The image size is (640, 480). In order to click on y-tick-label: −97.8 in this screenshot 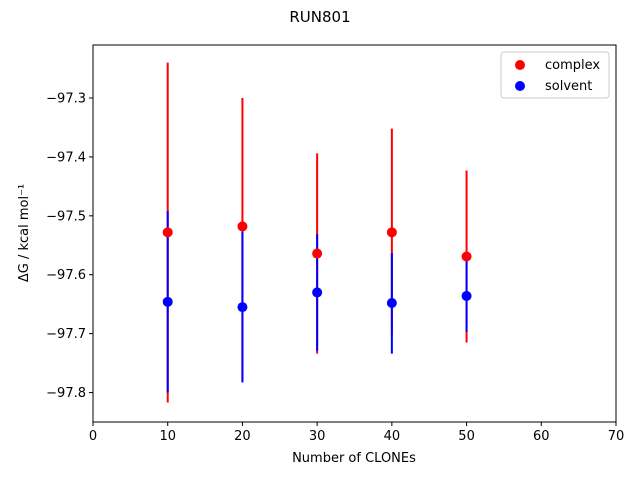, I will do `click(66, 393)`.